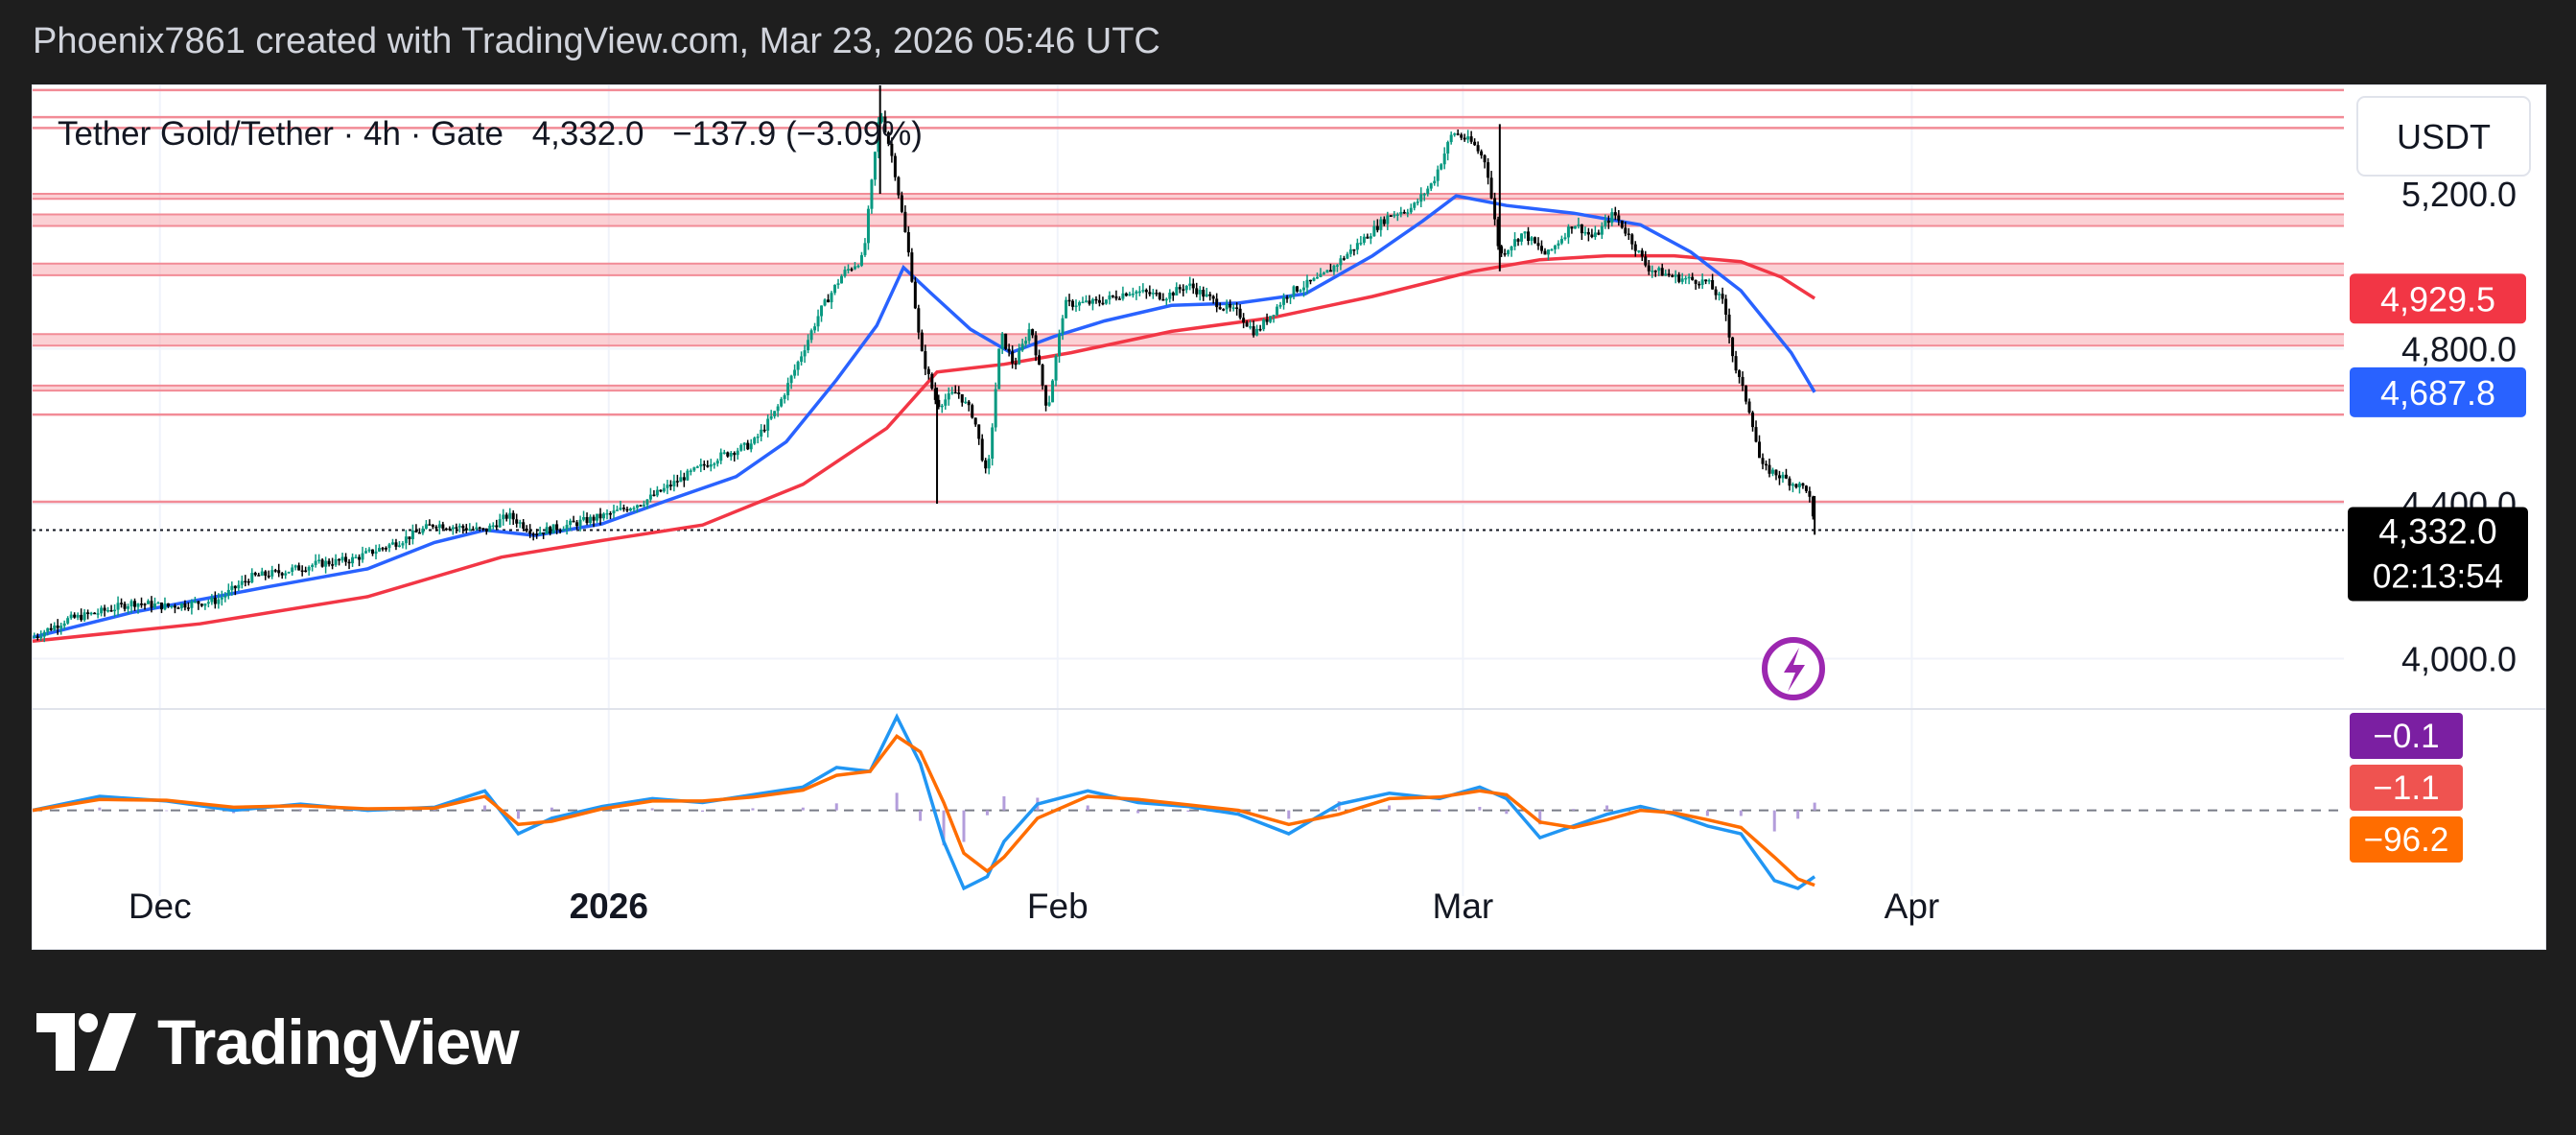 This screenshot has height=1135, width=2576. What do you see at coordinates (2443, 136) in the screenshot?
I see `currency-box` at bounding box center [2443, 136].